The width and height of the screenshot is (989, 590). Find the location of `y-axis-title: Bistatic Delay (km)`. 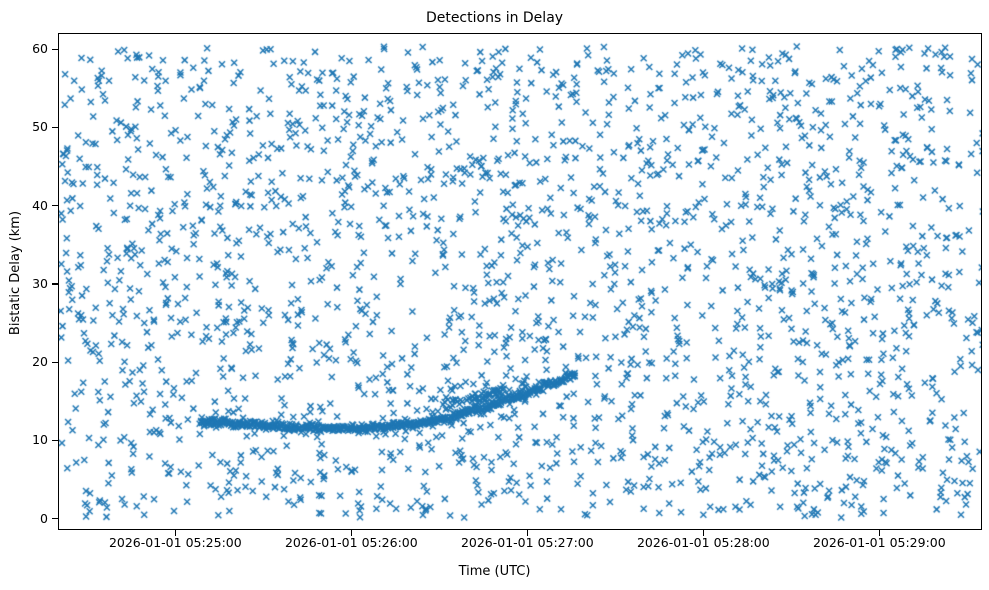

y-axis-title: Bistatic Delay (km) is located at coordinates (15, 273).